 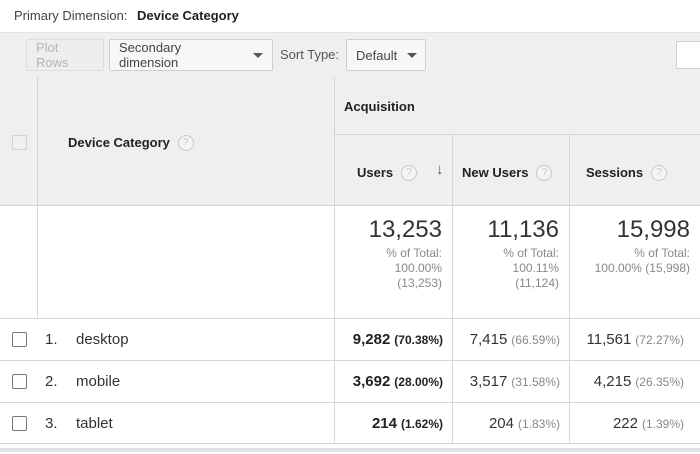 I want to click on primary-dimension-bar: Primary Dimension: Device Category, so click(x=350, y=16).